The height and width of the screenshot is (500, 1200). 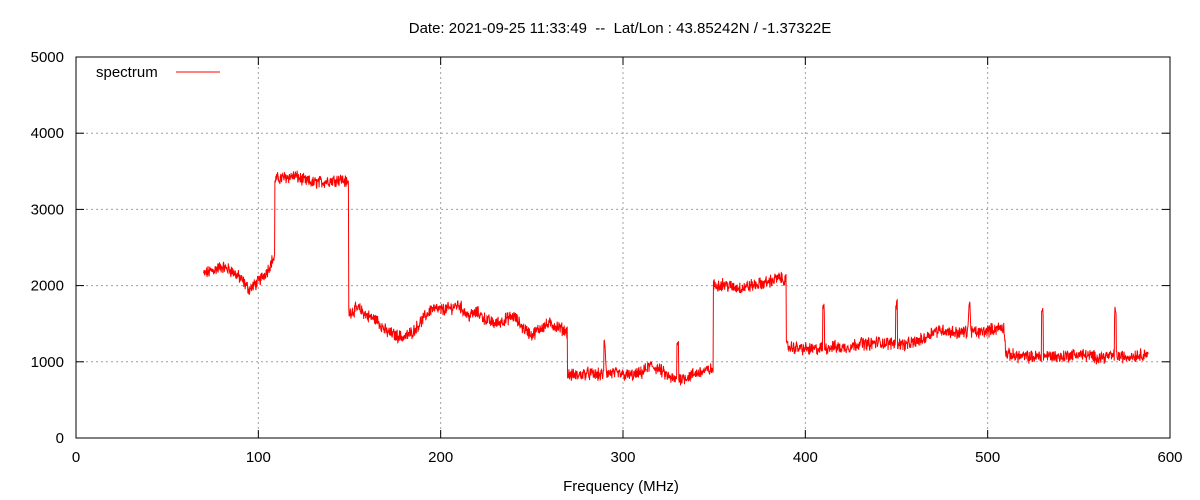 What do you see at coordinates (60, 438) in the screenshot?
I see `y-tick-label: 0` at bounding box center [60, 438].